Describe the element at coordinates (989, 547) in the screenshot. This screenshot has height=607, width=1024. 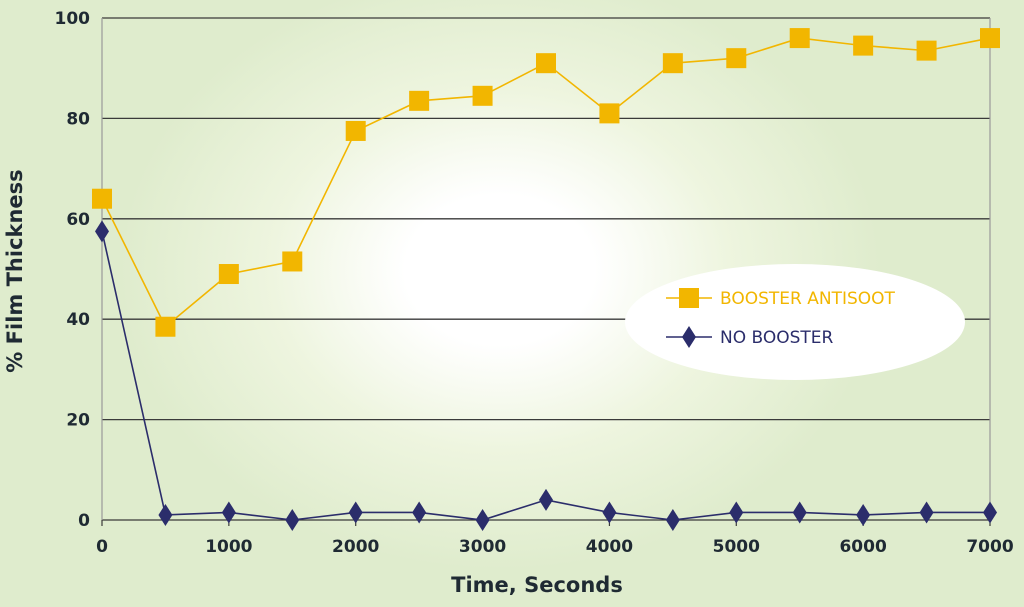
I see `x-tick-label-7: 7000` at that location.